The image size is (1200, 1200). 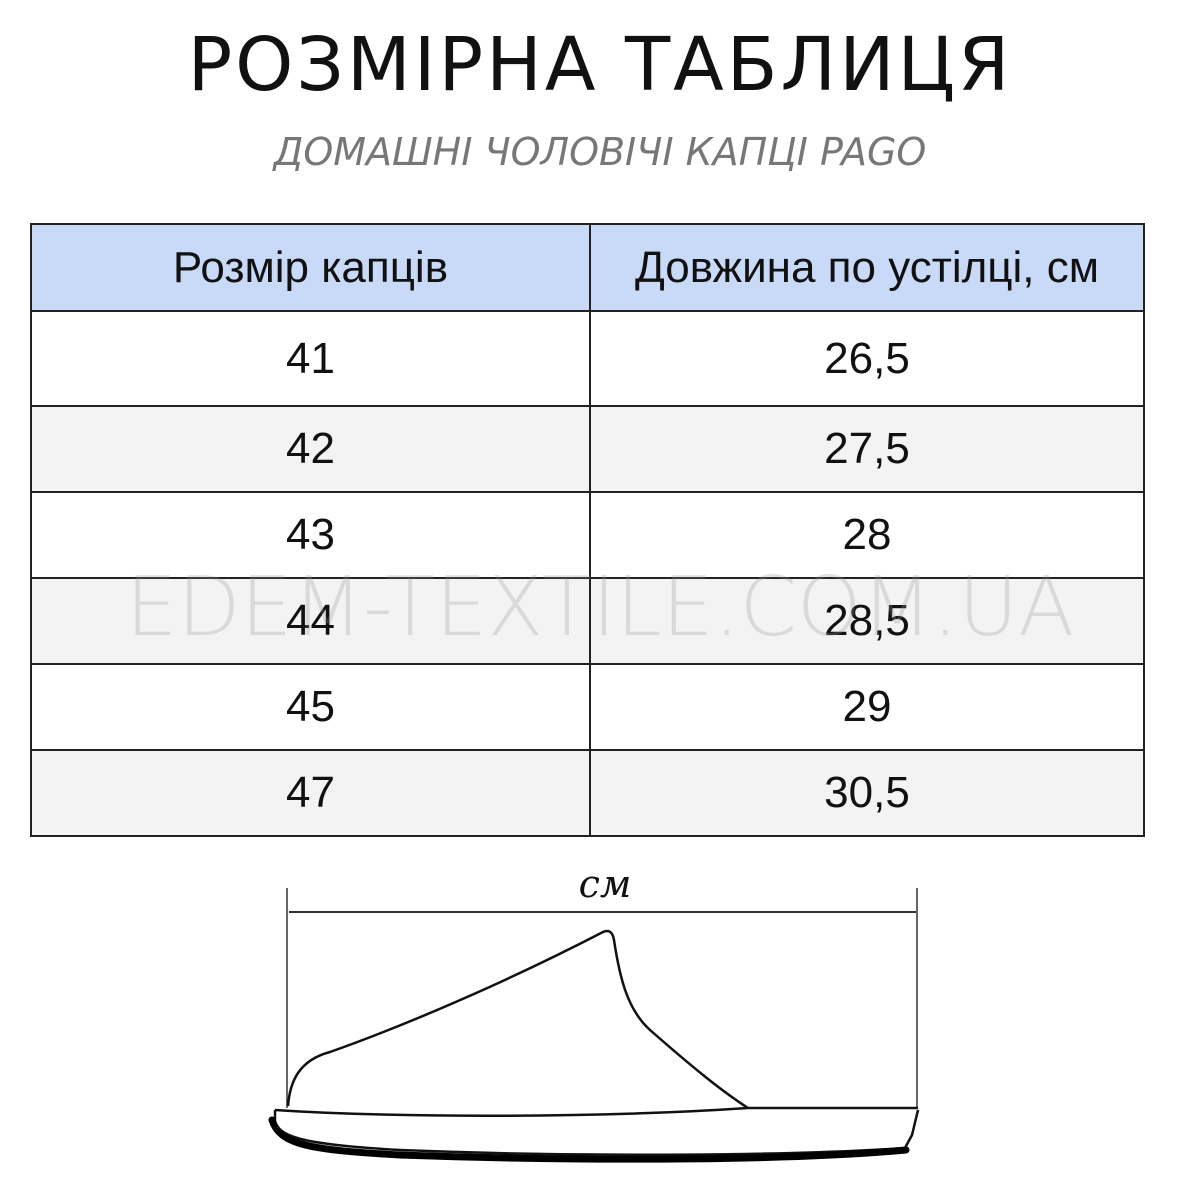 What do you see at coordinates (605, 884) in the screenshot?
I see `unit-label: см` at bounding box center [605, 884].